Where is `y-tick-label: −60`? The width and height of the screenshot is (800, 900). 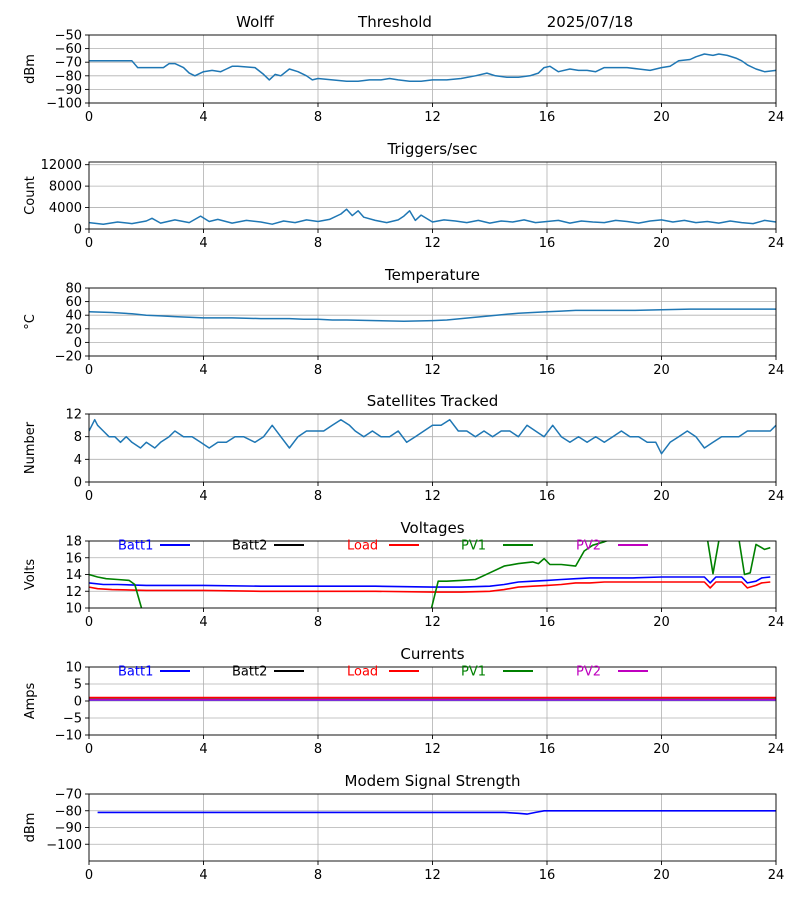
y-tick-label: −60 is located at coordinates (68, 49).